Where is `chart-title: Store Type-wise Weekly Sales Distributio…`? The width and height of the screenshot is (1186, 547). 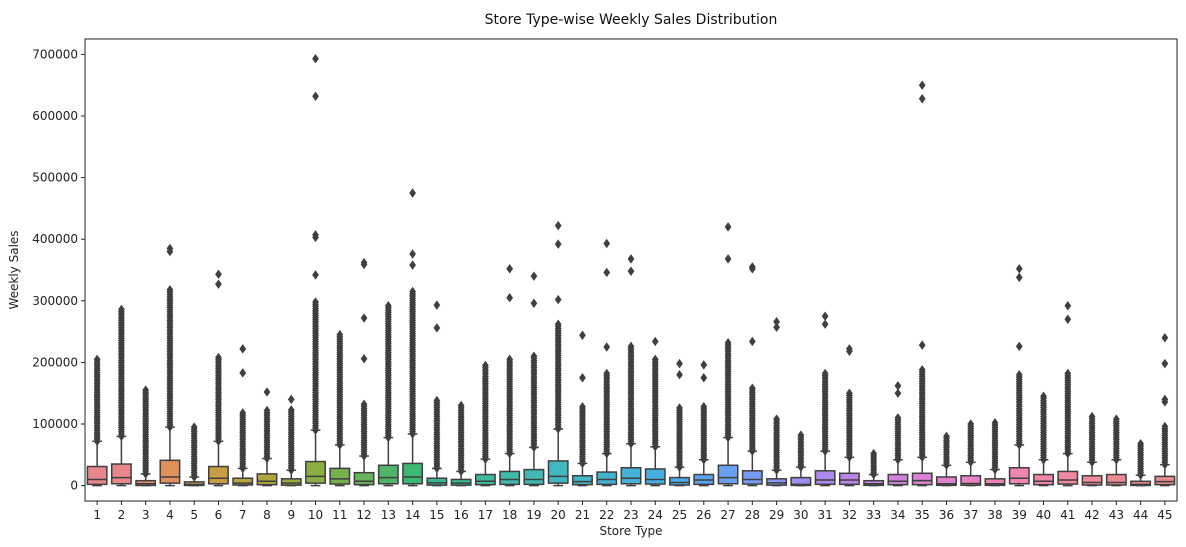
chart-title: Store Type-wise Weekly Sales Distributio… is located at coordinates (631, 20).